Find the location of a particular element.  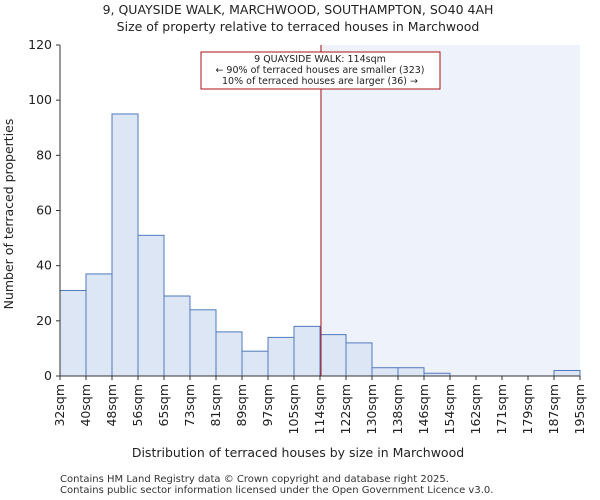

y-tick-label: 40 is located at coordinates (44, 265).